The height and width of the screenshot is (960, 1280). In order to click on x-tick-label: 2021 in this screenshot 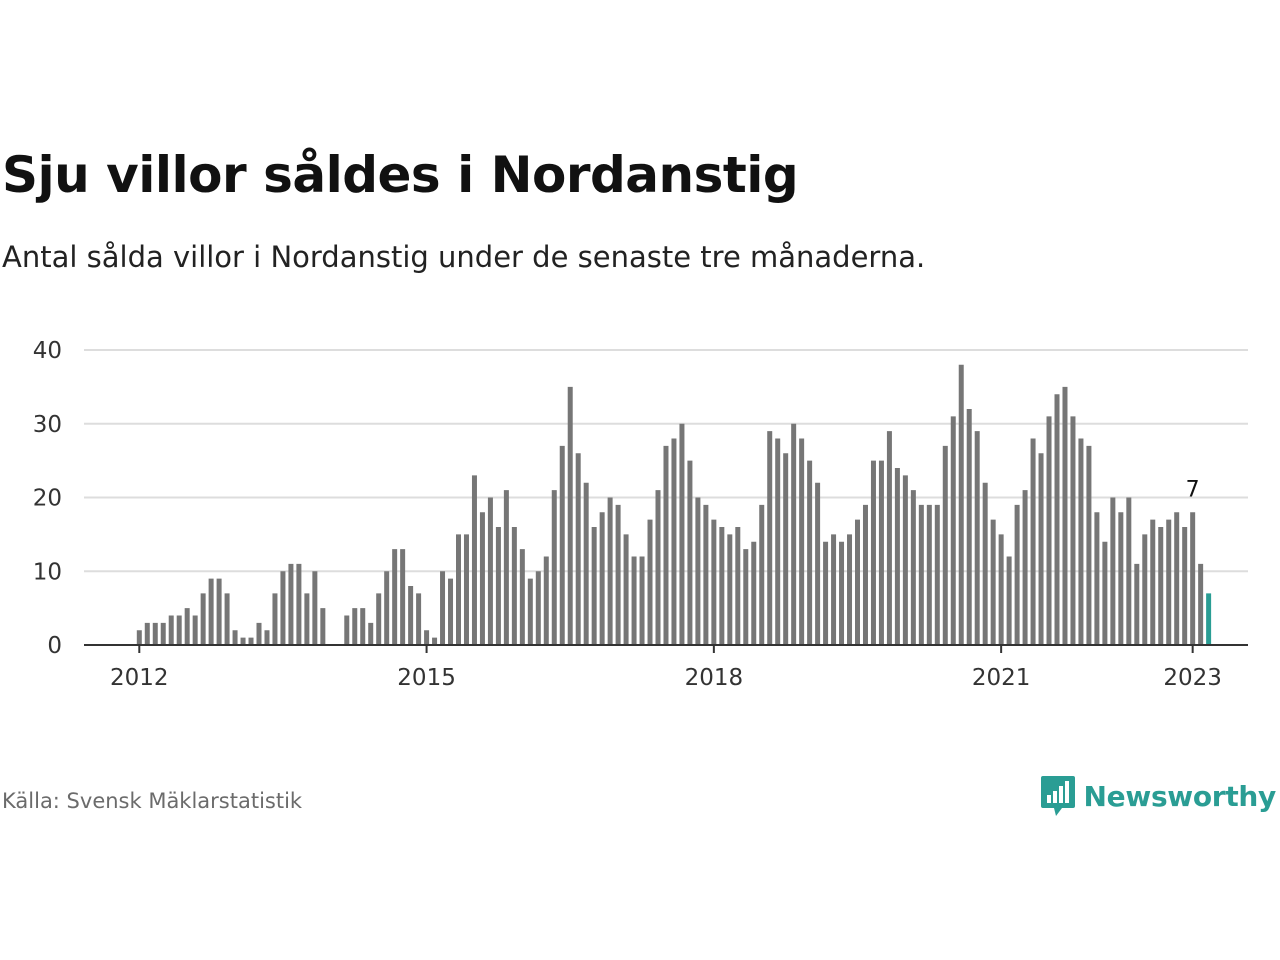, I will do `click(1001, 678)`.